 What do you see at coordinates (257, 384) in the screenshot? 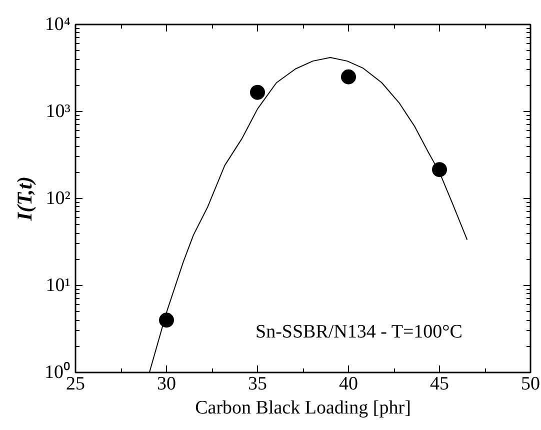
I see `x-tick-label: 35` at bounding box center [257, 384].